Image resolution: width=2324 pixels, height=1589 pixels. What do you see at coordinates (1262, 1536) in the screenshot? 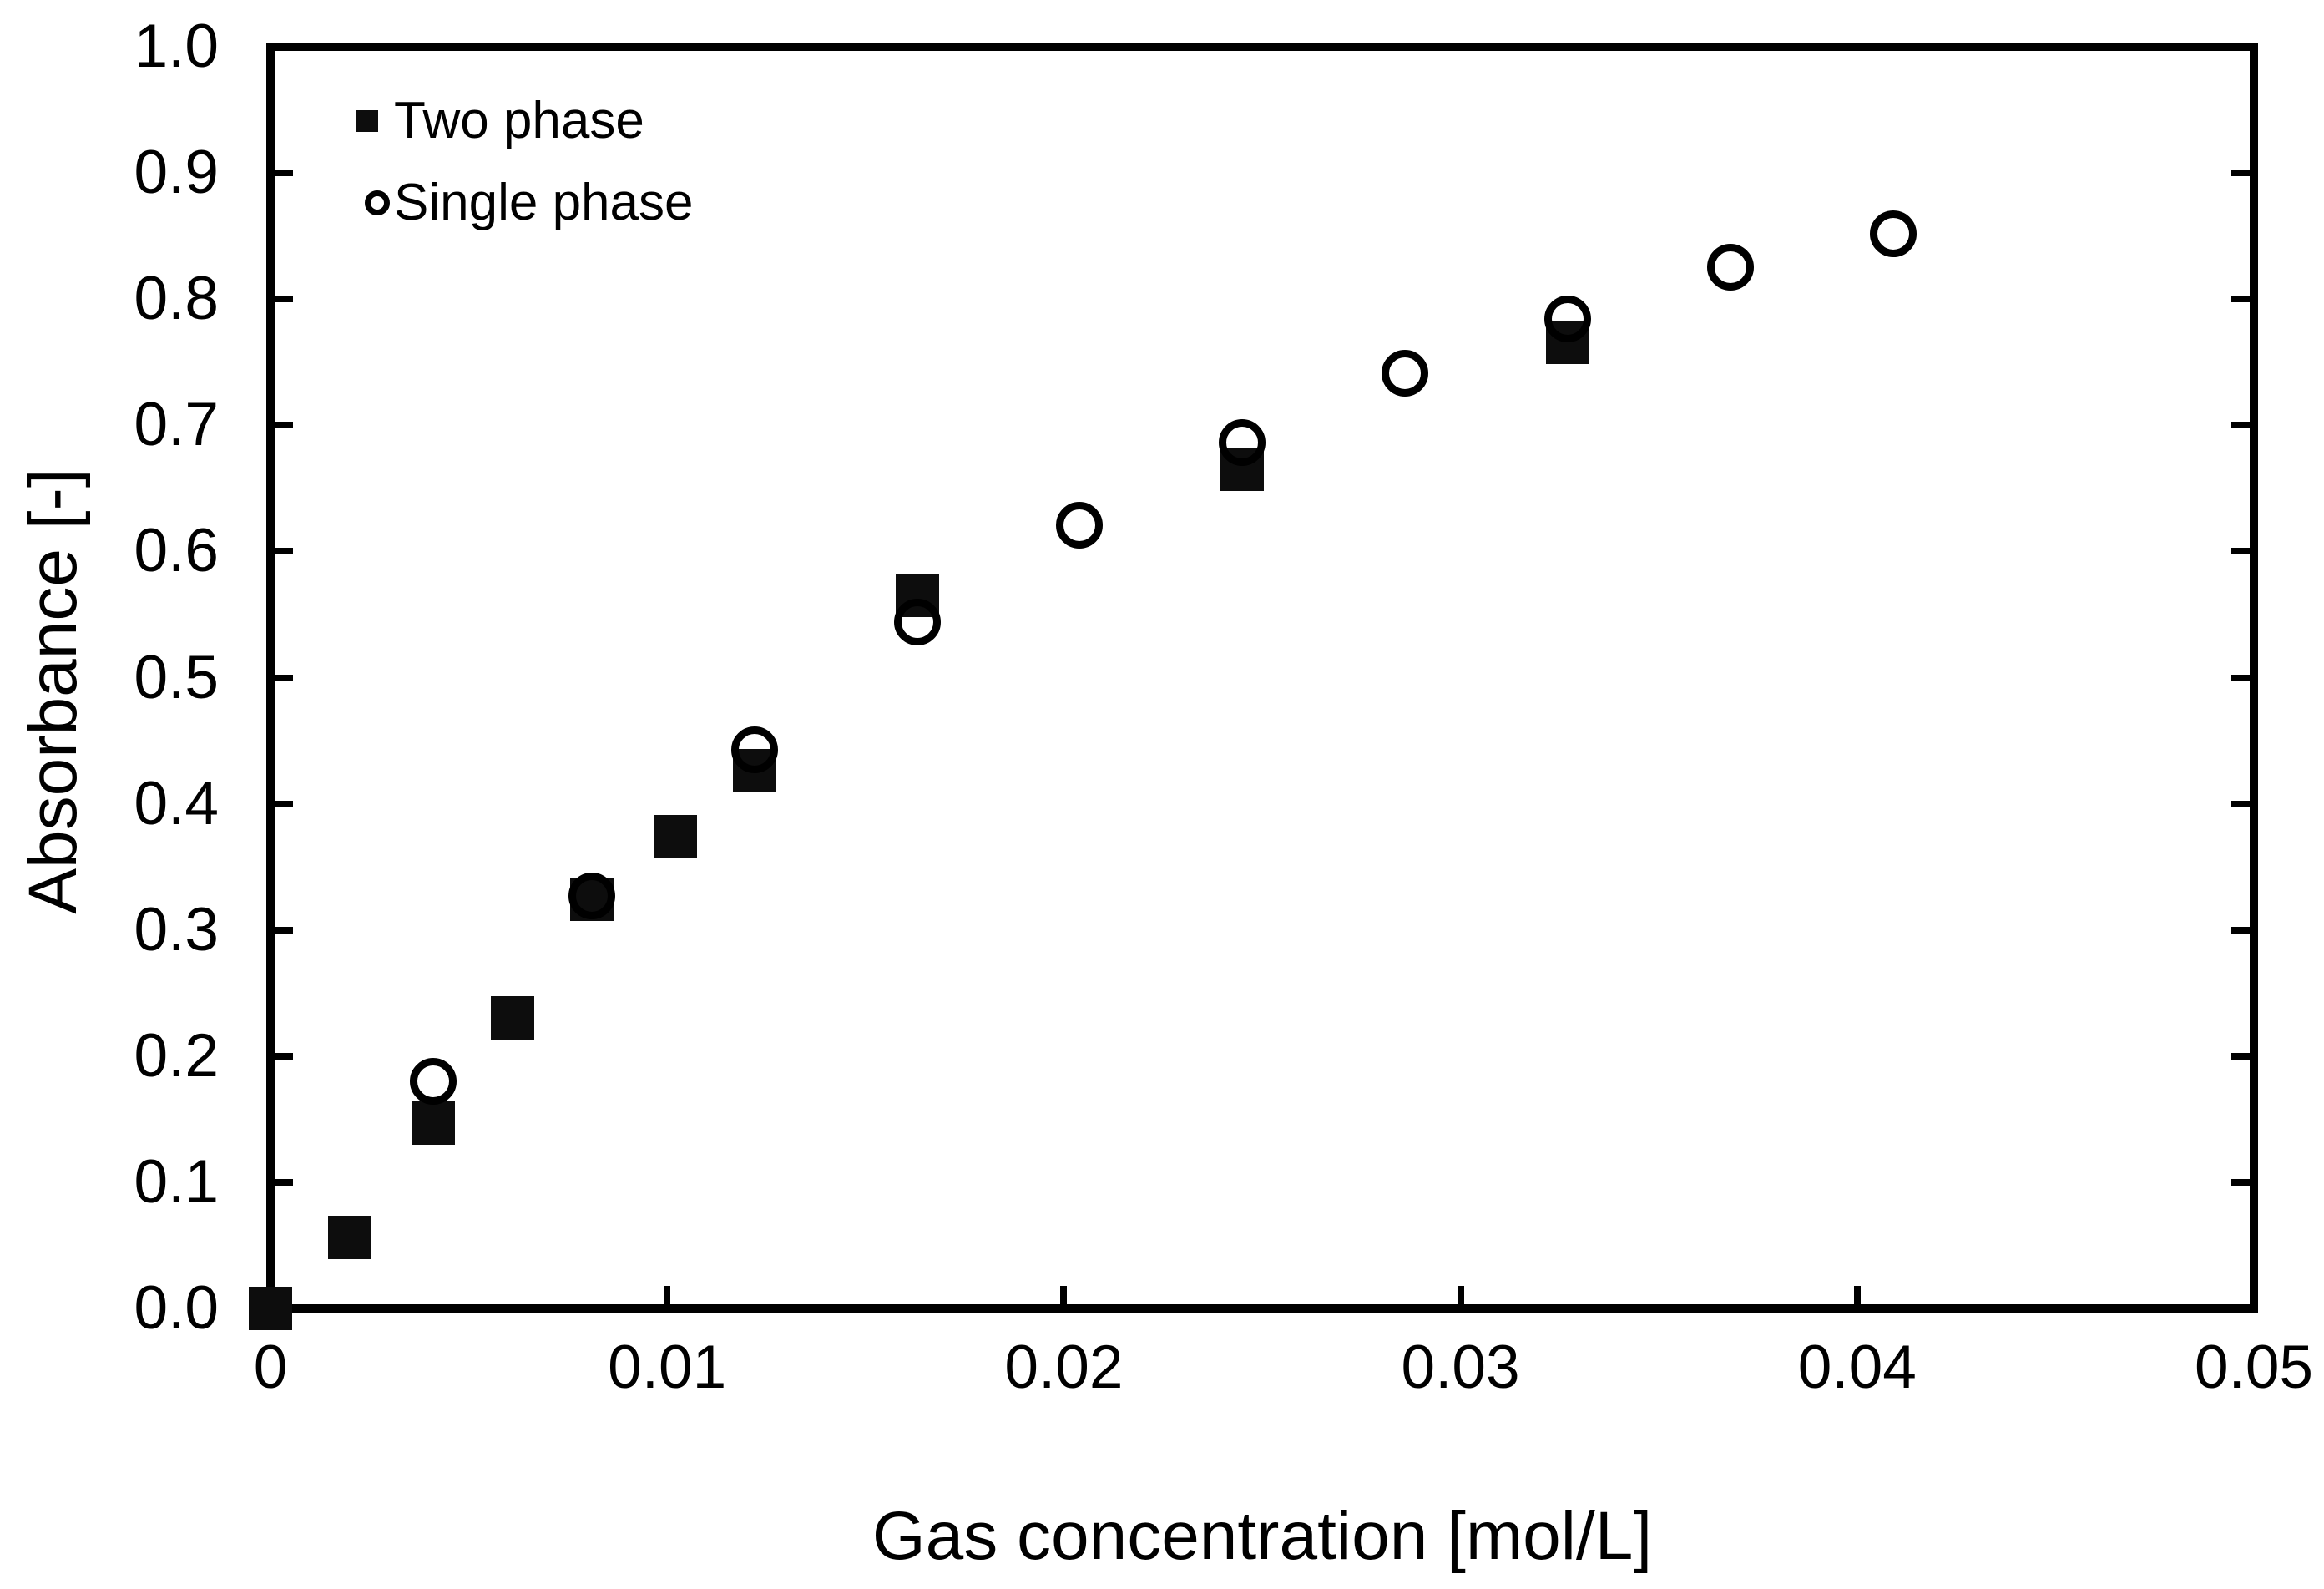
I see `x-axis-title: Gas concentration [mol/L]` at bounding box center [1262, 1536].